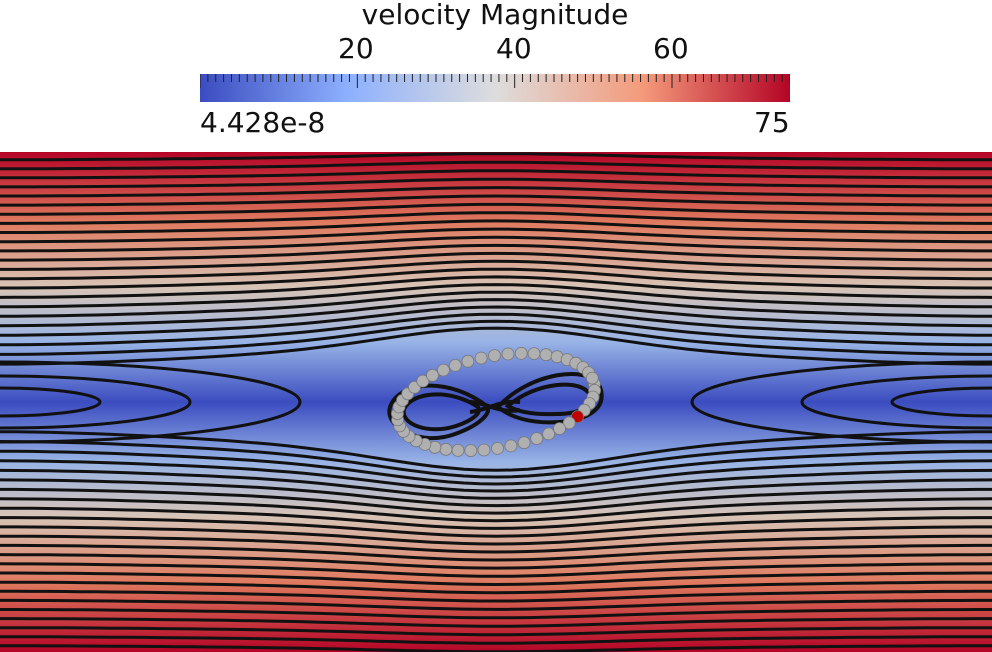  Describe the element at coordinates (549, 398) in the screenshot. I see `vortex-loop-right` at that location.